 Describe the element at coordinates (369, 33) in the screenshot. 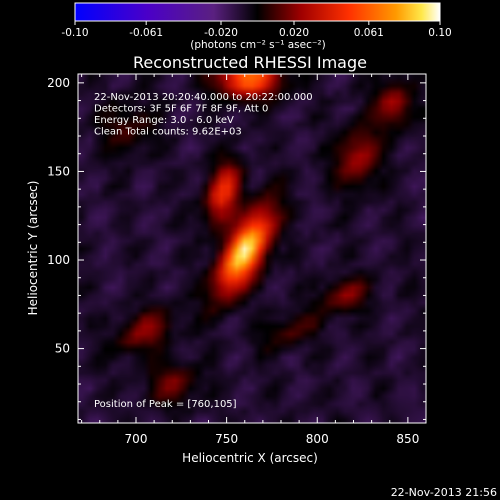

I see `colorbar-tick-label: 0.061` at that location.